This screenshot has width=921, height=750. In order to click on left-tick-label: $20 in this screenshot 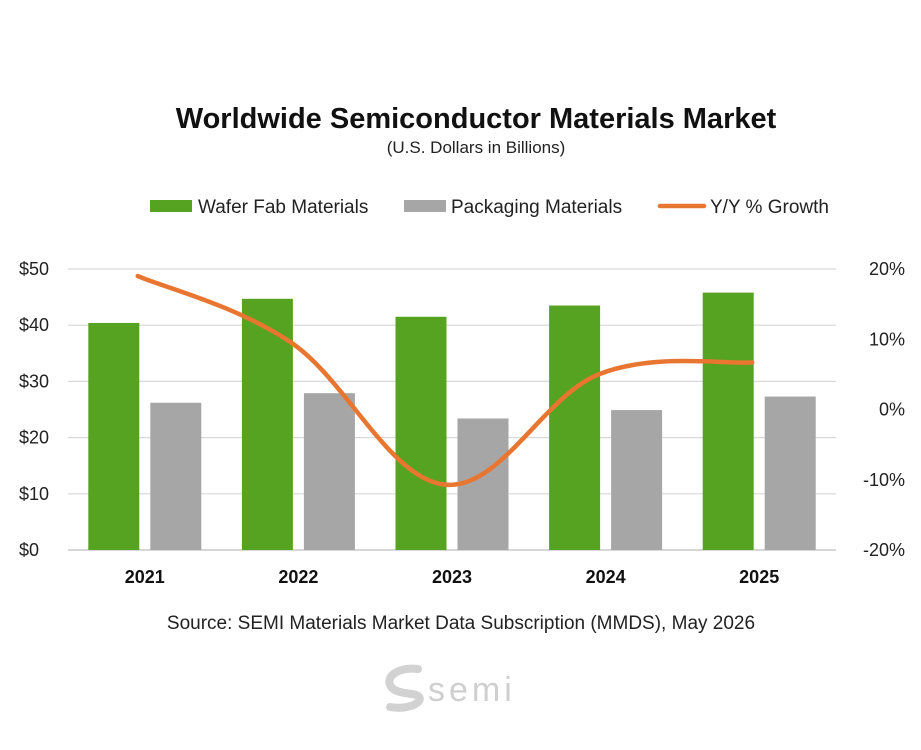, I will do `click(34, 438)`.